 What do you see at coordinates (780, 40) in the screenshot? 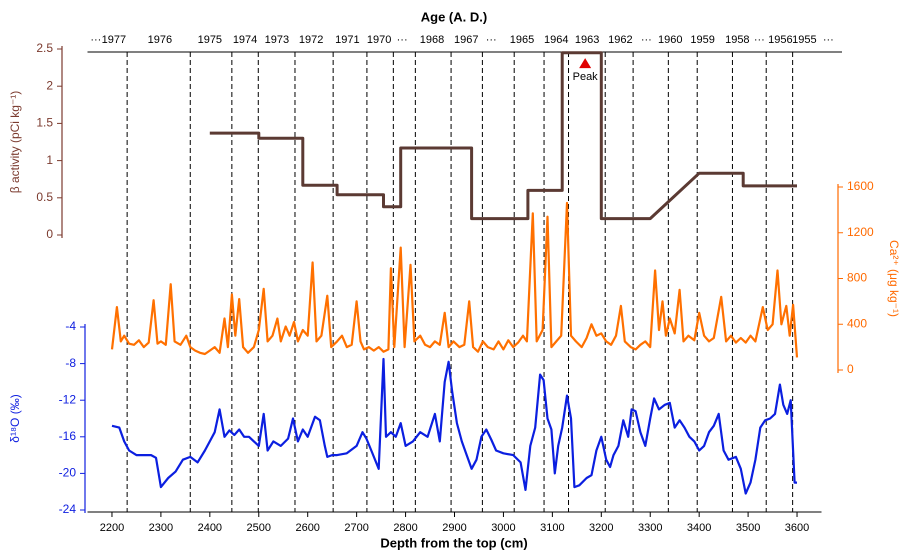
I see `top-tick-label: 1956` at bounding box center [780, 40].